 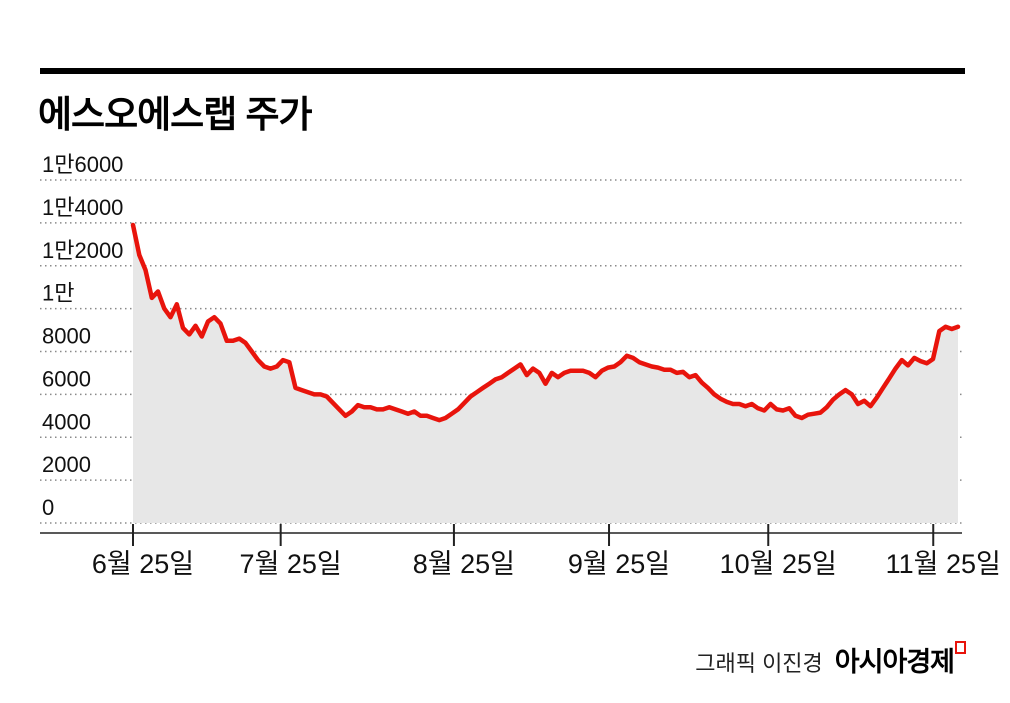 I want to click on y-axis-label: 0, so click(x=48, y=507).